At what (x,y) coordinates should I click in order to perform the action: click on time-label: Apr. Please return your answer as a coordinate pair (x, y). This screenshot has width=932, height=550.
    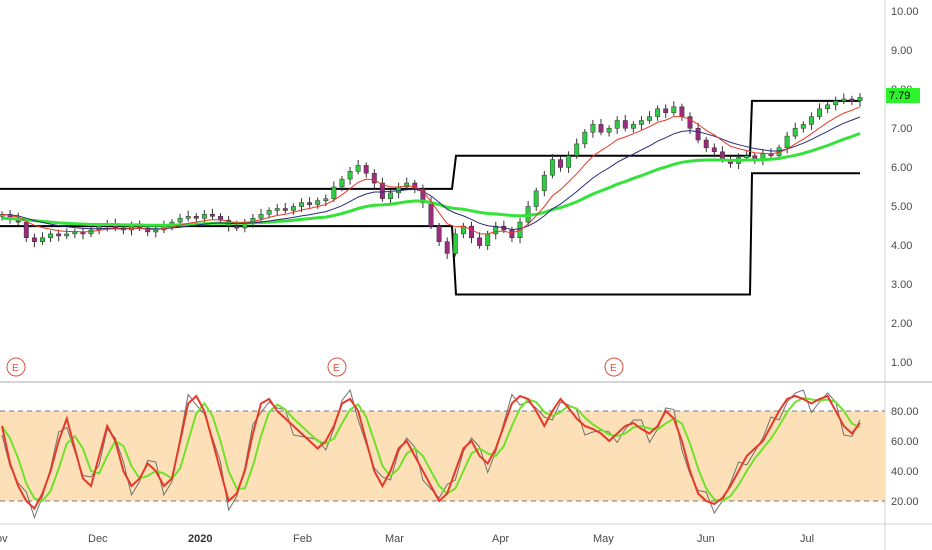
    Looking at the image, I should click on (500, 539).